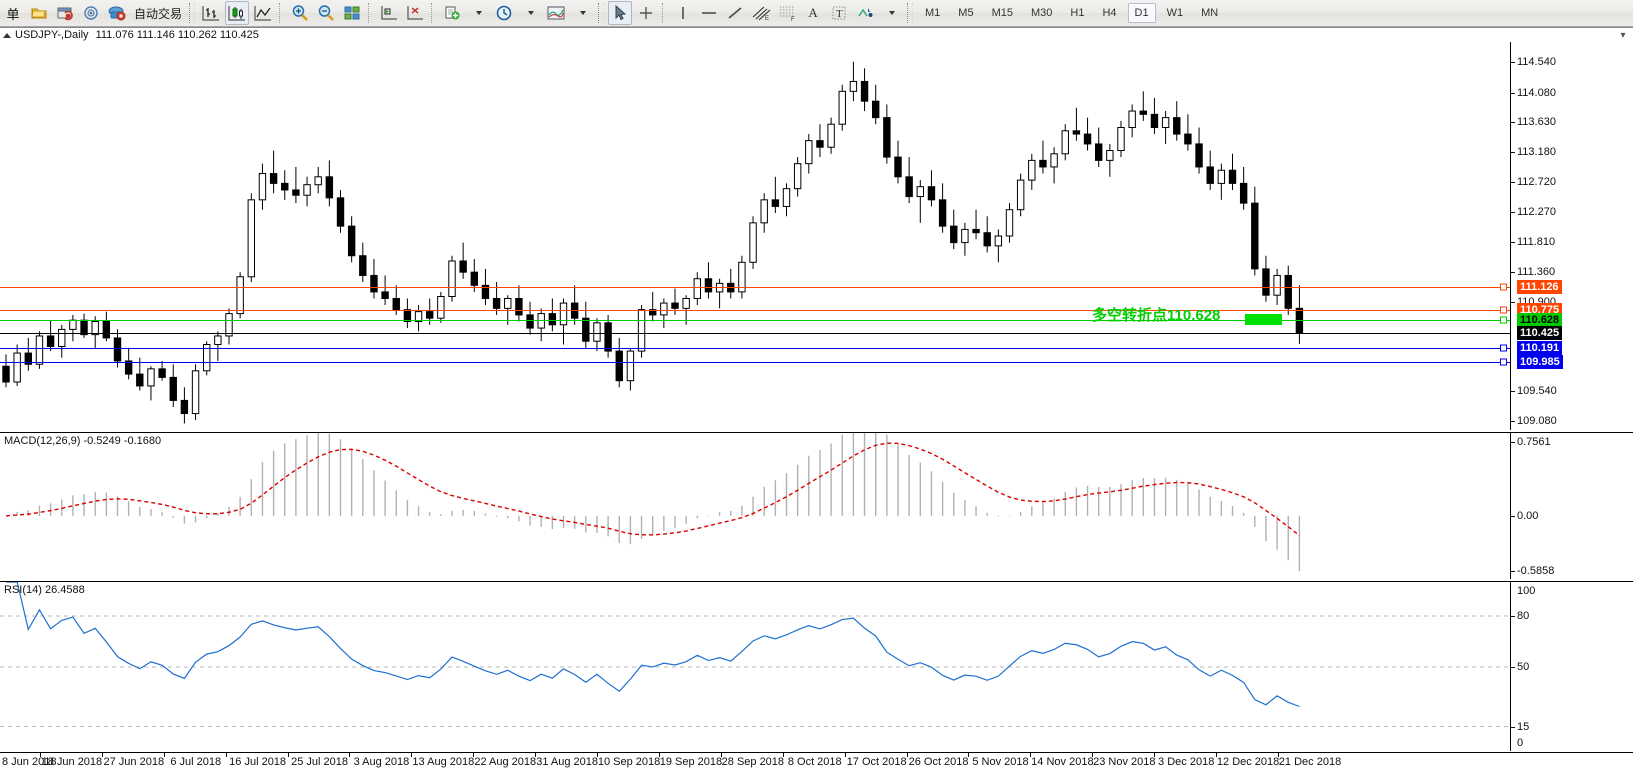 This screenshot has height=772, width=1633. Describe the element at coordinates (793, 19) in the screenshot. I see `svg-text: F` at that location.